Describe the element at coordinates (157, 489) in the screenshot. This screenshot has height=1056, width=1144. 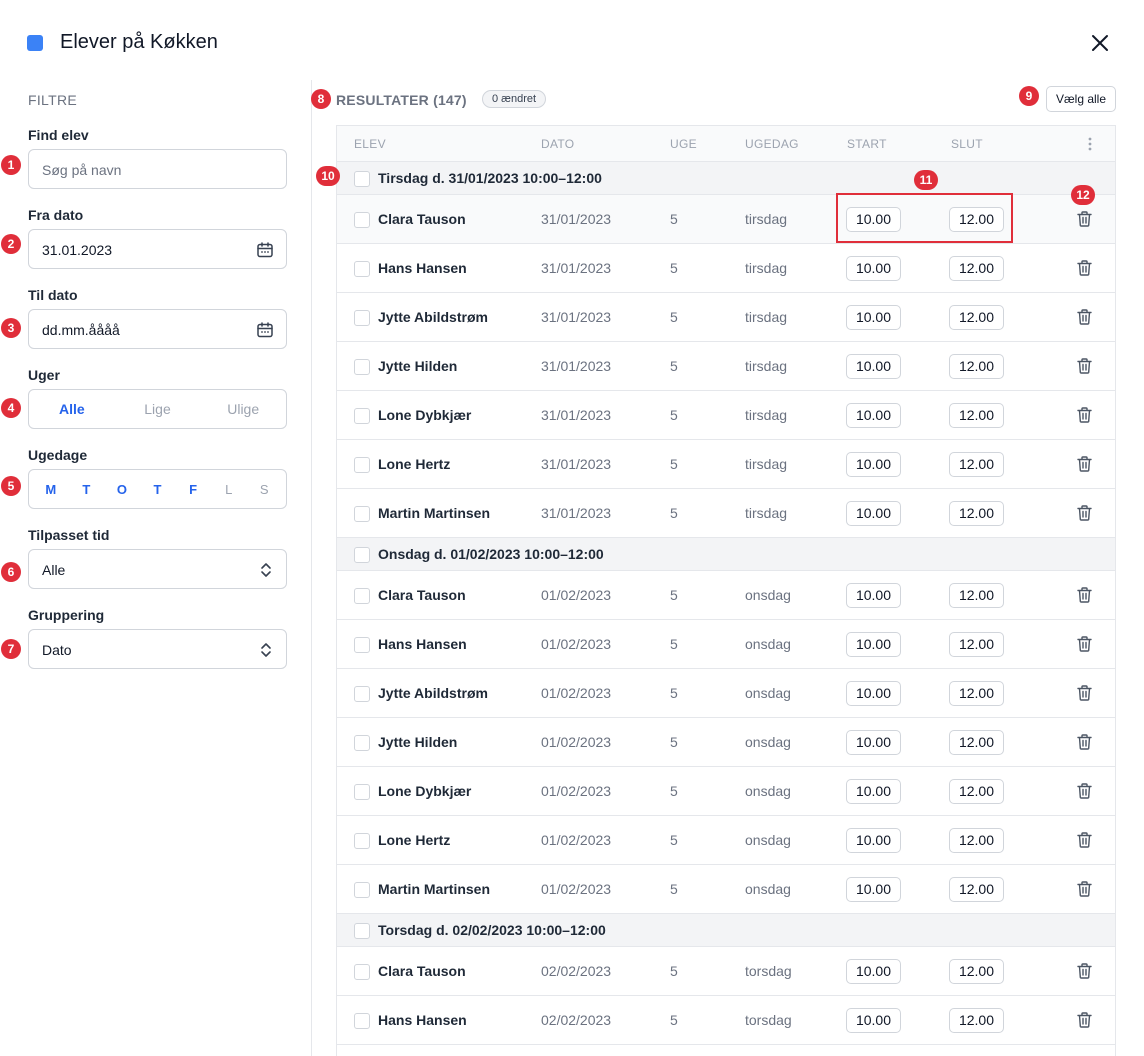
I see `weekday-thursday: T` at that location.